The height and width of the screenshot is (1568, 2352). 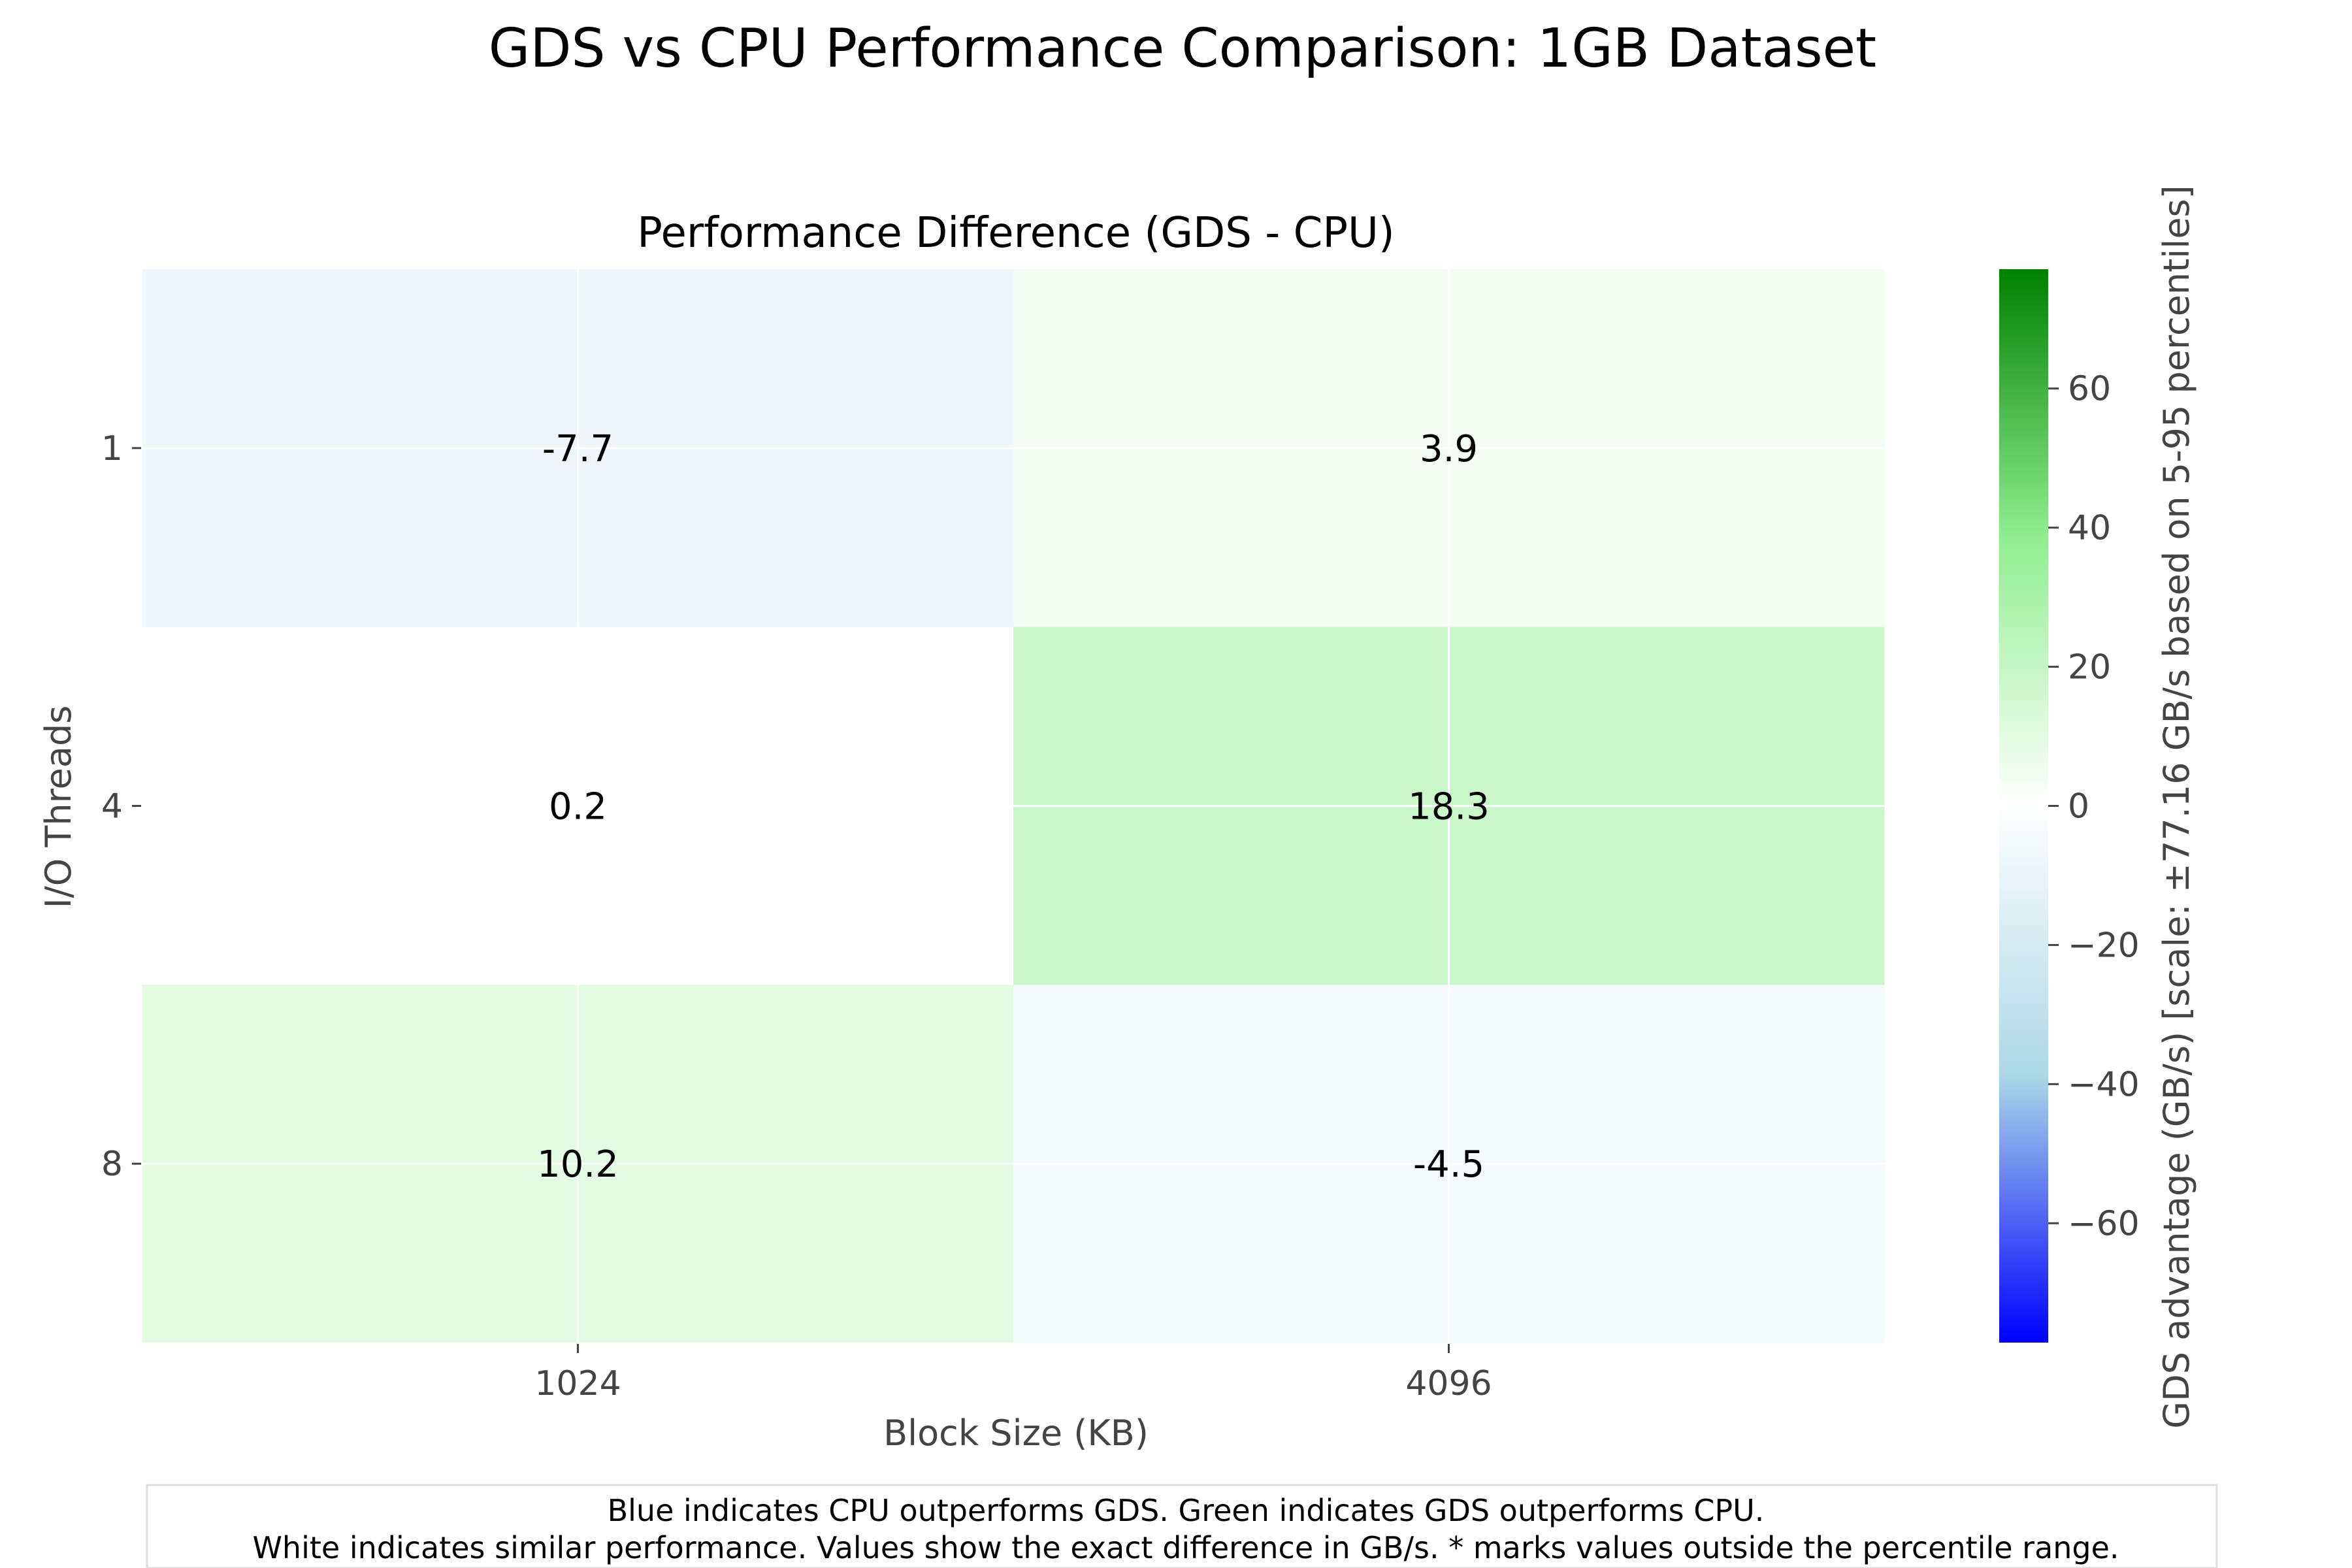 I want to click on y-tick-label: 4, so click(x=112, y=806).